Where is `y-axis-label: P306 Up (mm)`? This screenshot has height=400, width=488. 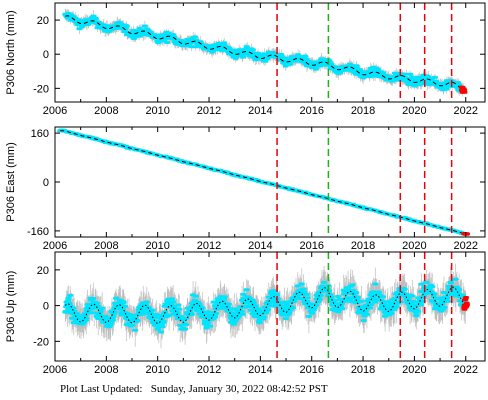
y-axis-label: P306 Up (mm) is located at coordinates (11, 307).